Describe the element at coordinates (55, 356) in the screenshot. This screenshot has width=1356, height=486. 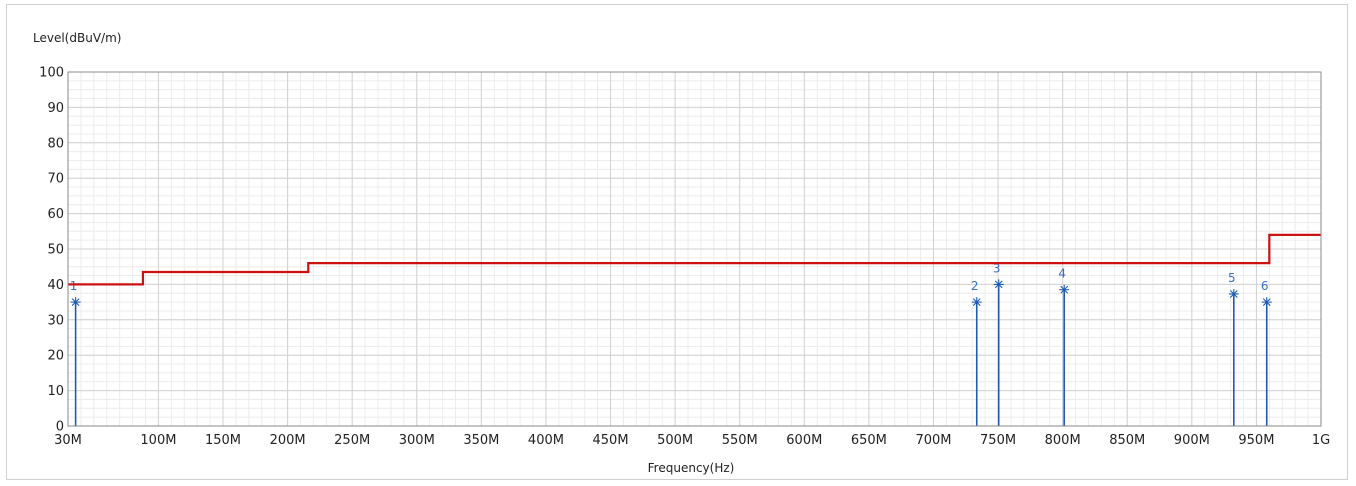
I see `y-tick-label: 20` at that location.